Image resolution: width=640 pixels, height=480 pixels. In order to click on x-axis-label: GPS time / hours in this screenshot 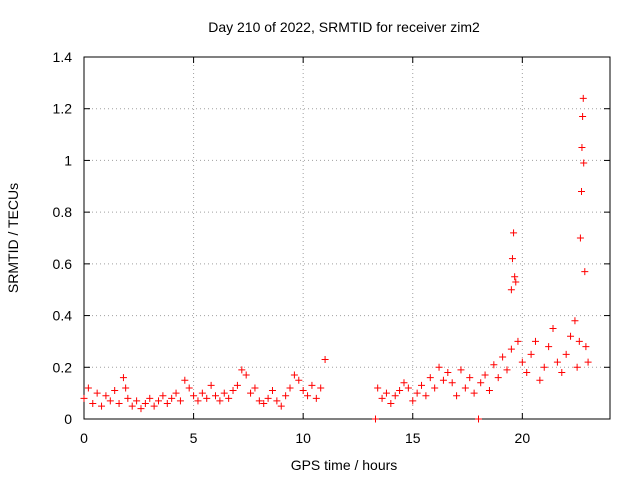, I will do `click(344, 465)`.